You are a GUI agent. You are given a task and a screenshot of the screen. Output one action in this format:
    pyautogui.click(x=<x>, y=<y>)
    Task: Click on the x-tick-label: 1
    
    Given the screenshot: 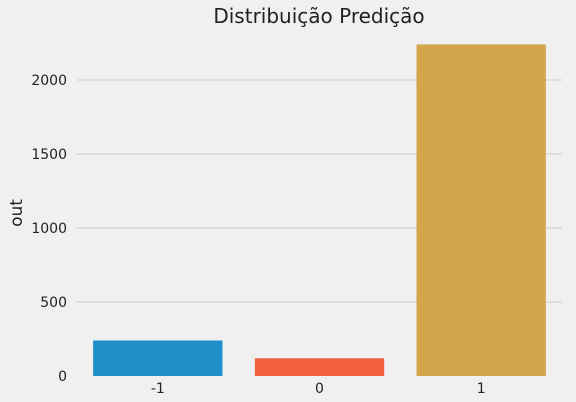 What is the action you would take?
    pyautogui.click(x=481, y=389)
    